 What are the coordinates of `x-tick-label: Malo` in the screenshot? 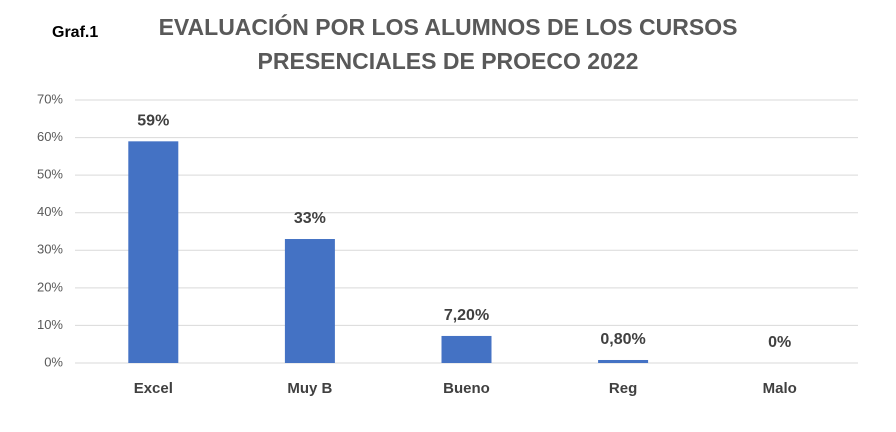 It's located at (780, 388).